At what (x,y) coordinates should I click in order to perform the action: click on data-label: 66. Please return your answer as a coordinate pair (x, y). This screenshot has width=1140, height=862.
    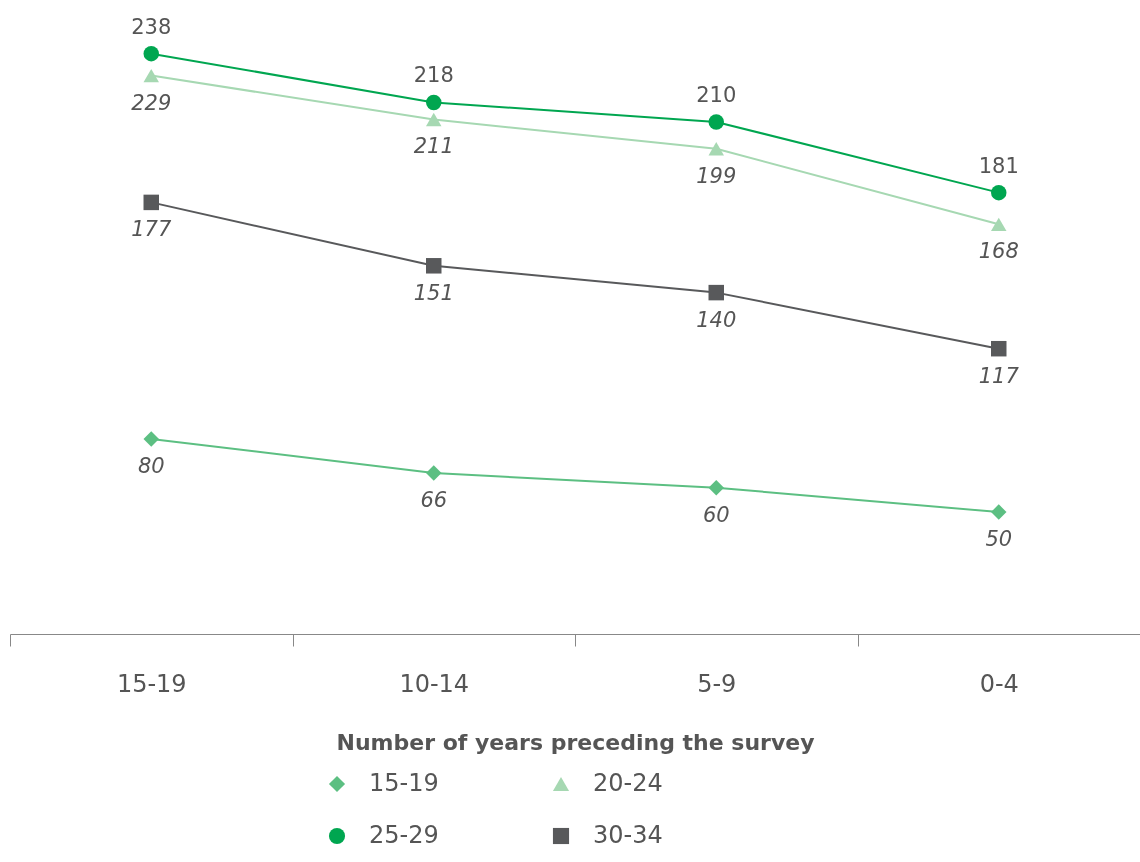
    Looking at the image, I should click on (434, 500).